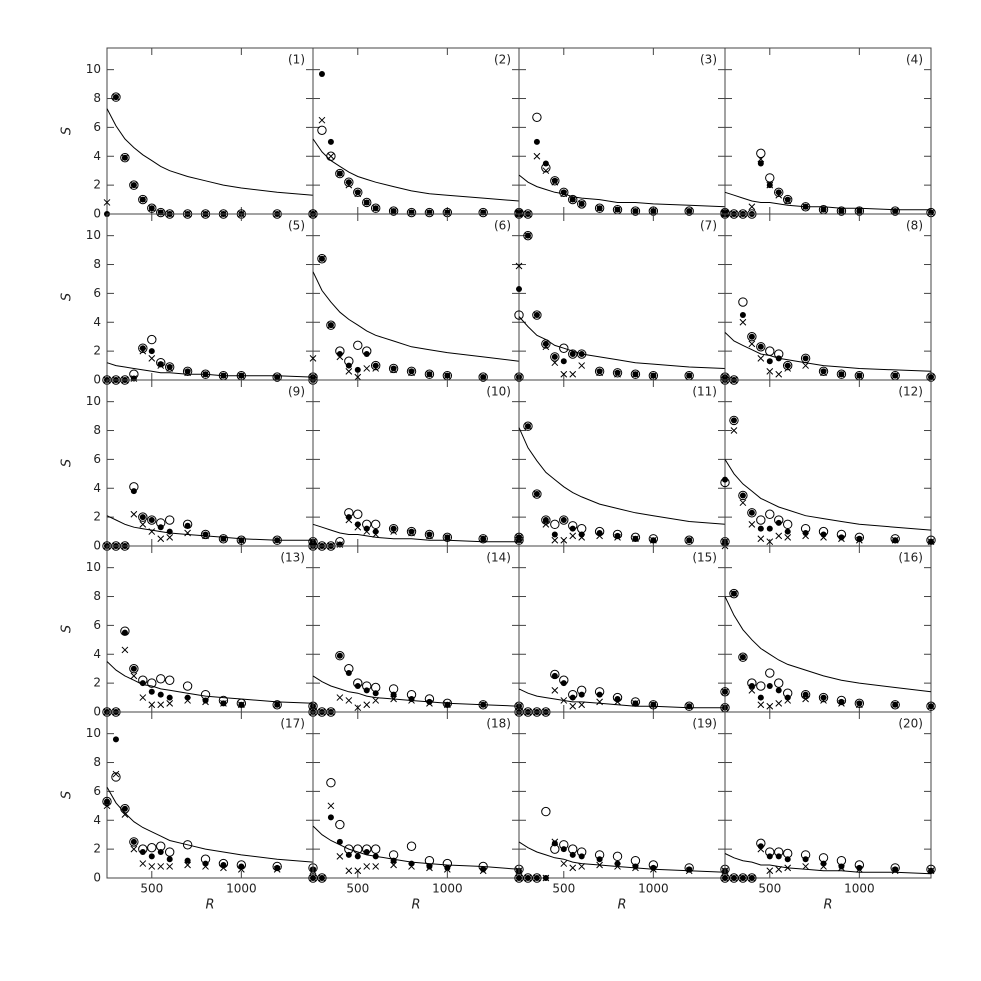 The height and width of the screenshot is (981, 981). Describe the element at coordinates (708, 226) in the screenshot. I see `panel-label: (7)` at that location.